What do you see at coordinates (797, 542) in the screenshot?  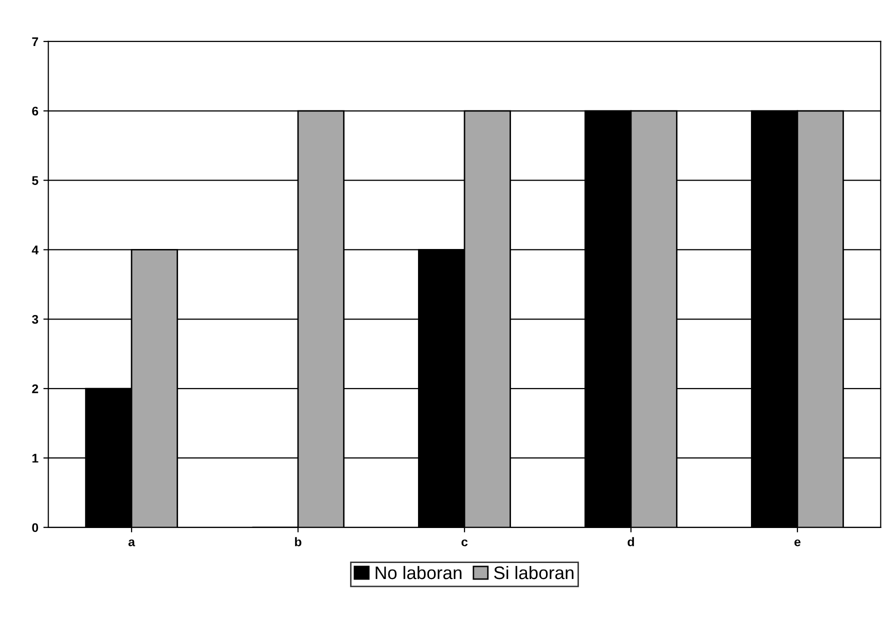 I see `x-tick-label: e` at bounding box center [797, 542].